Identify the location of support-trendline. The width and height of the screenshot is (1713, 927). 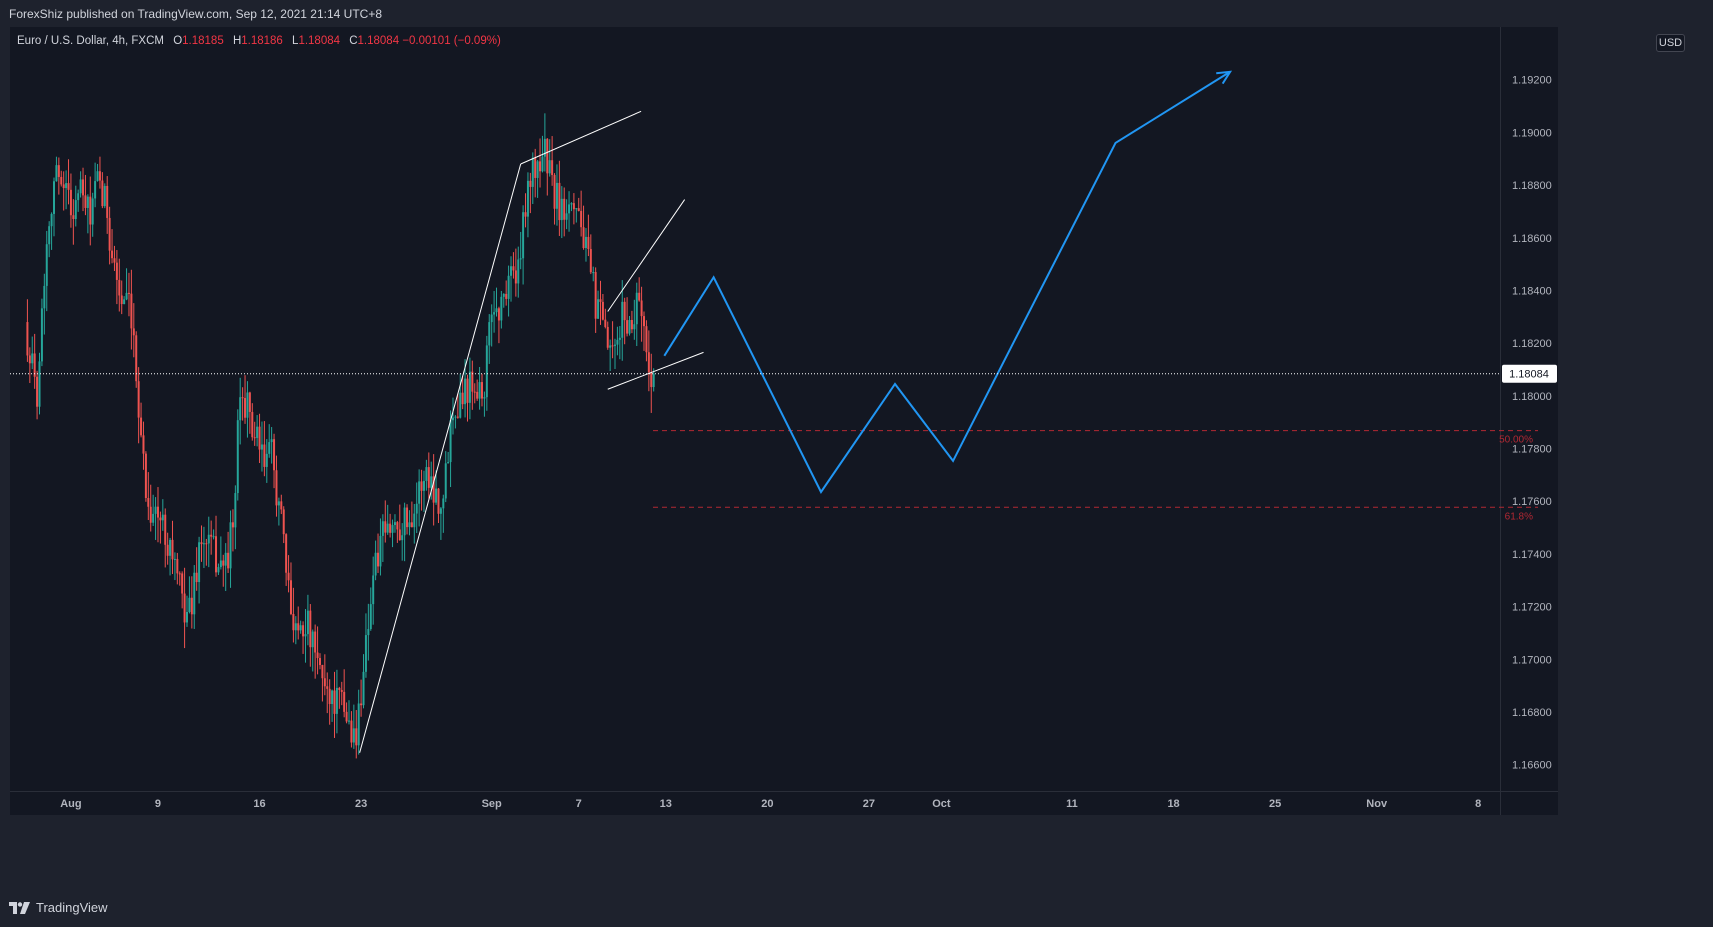
(440, 458).